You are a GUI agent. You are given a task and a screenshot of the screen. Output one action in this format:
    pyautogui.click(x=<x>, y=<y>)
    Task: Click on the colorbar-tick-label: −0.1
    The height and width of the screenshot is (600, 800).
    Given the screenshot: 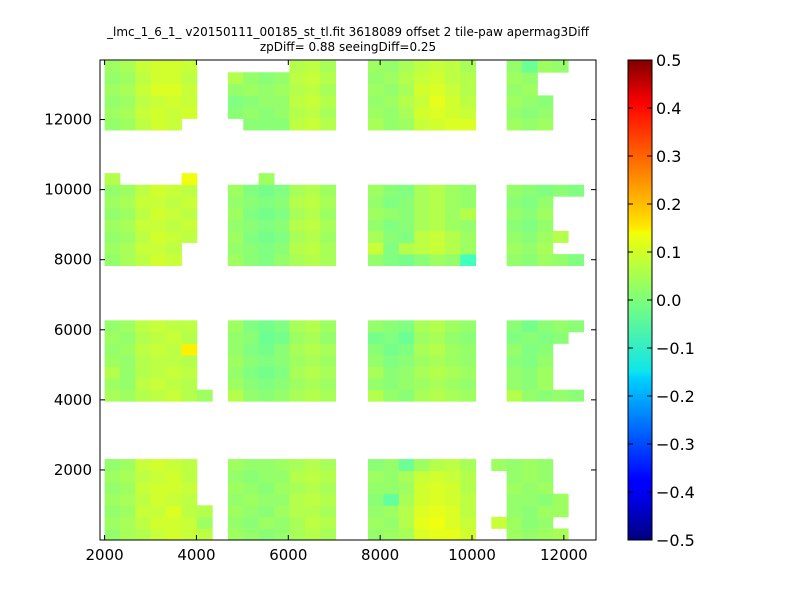 What is the action you would take?
    pyautogui.click(x=675, y=348)
    